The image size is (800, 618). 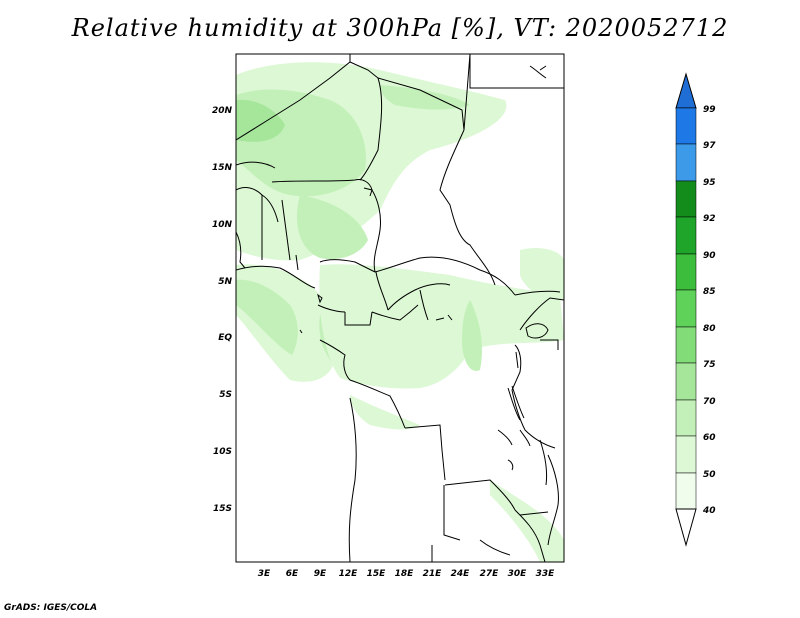 I want to click on colorbar: 99 97 95 92 90 85 80 75 70 60 50 40, so click(x=695, y=309).